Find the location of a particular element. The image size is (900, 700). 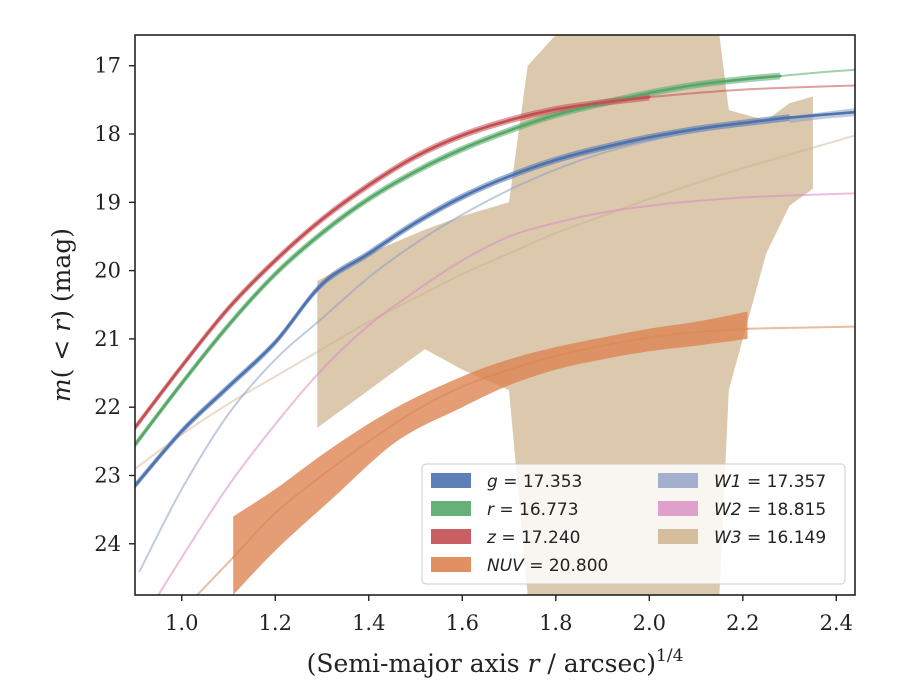

x-tick-label: 1.6 is located at coordinates (462, 623).